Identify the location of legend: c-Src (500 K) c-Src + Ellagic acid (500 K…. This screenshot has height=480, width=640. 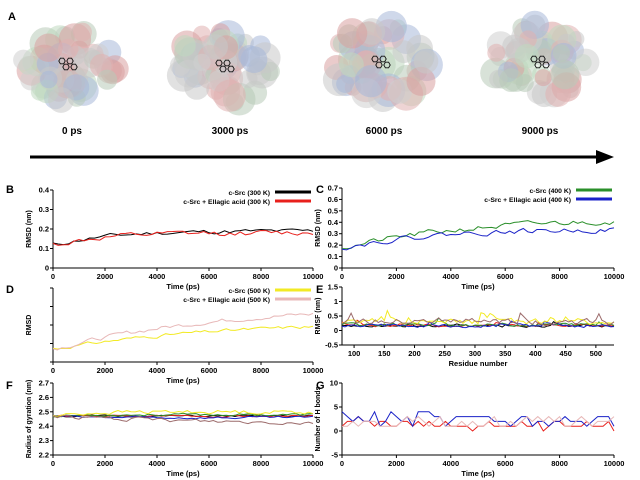
(247, 296).